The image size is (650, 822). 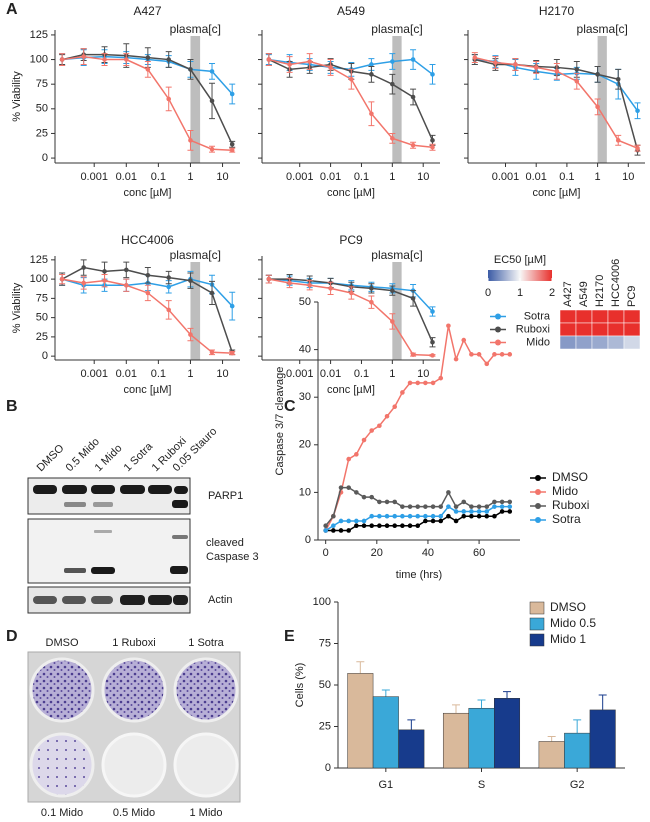 What do you see at coordinates (568, 294) in the screenshot?
I see `column-label: A427` at bounding box center [568, 294].